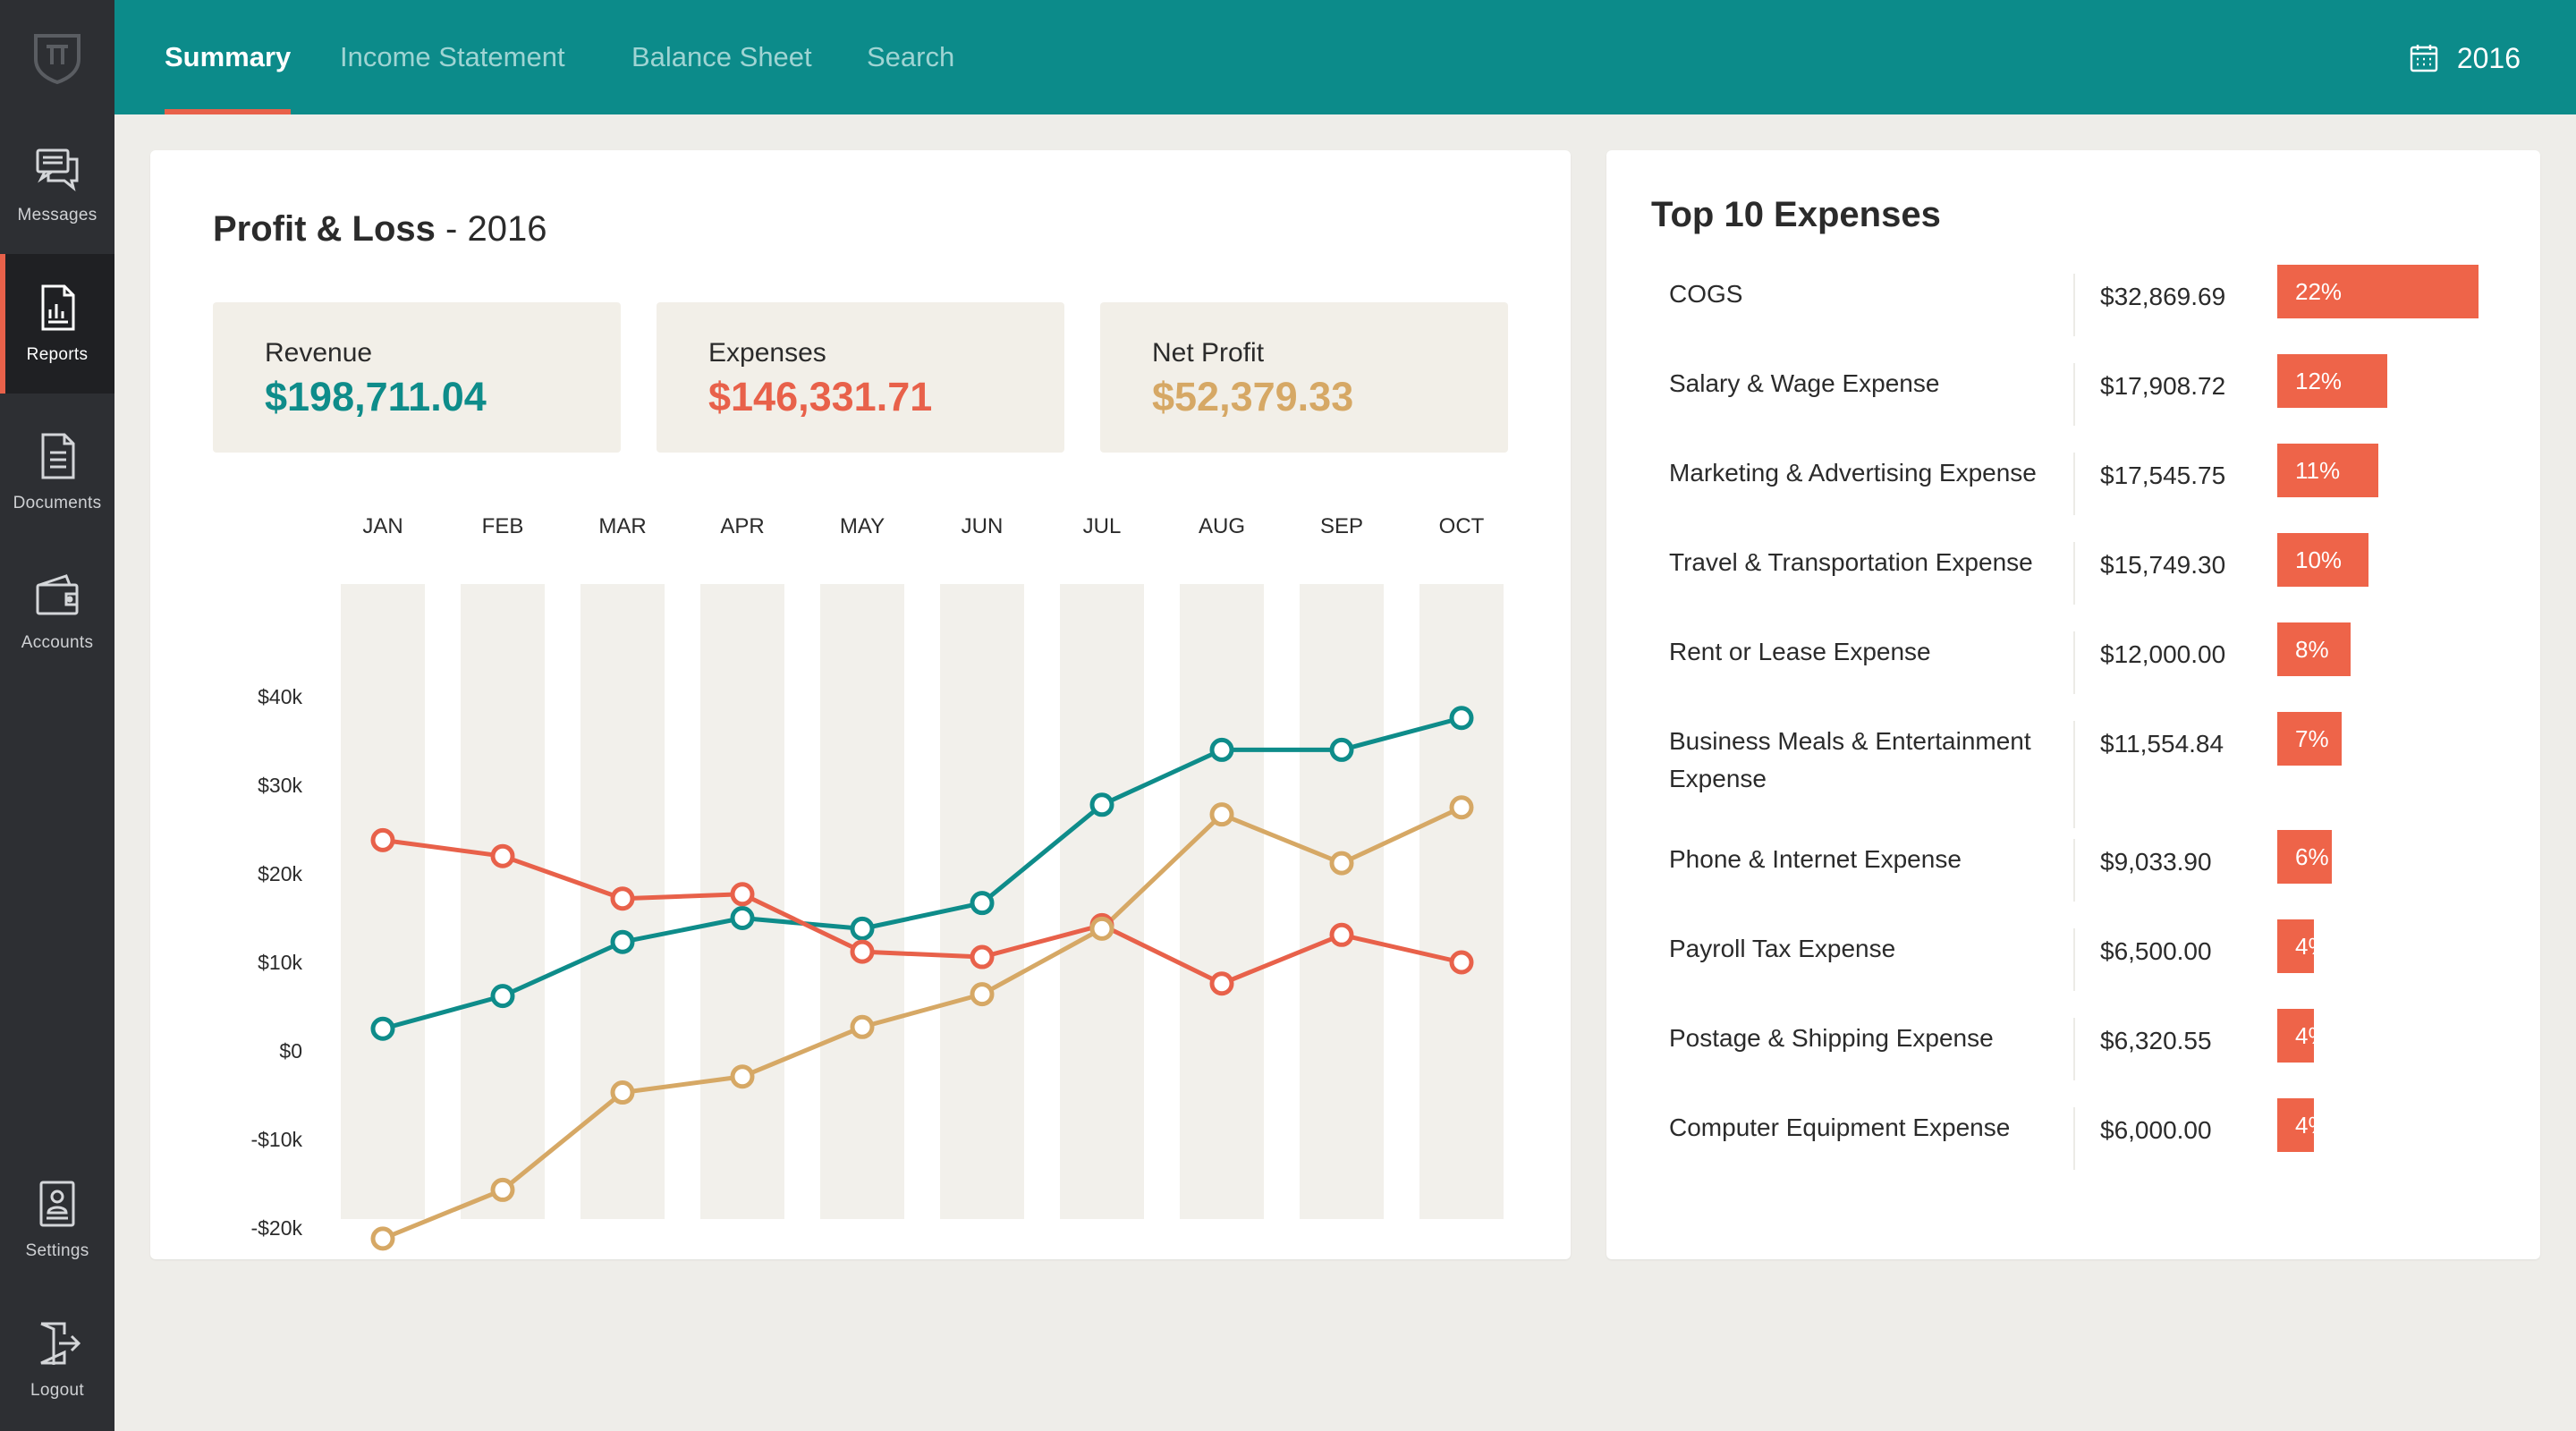 The width and height of the screenshot is (2576, 1431). Describe the element at coordinates (1782, 948) in the screenshot. I see `expense-name: Payroll Tax Expense` at that location.